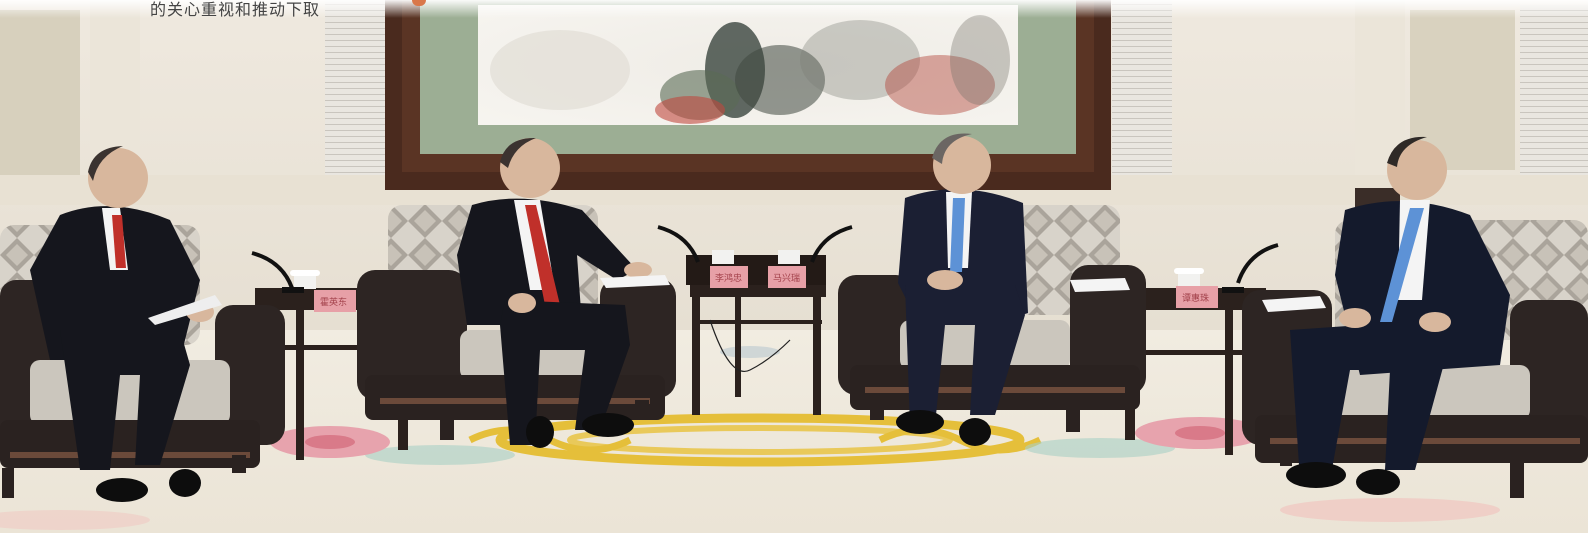 This screenshot has width=1588, height=533. What do you see at coordinates (786, 278) in the screenshot?
I see `svg-text: 马兴瑞` at bounding box center [786, 278].